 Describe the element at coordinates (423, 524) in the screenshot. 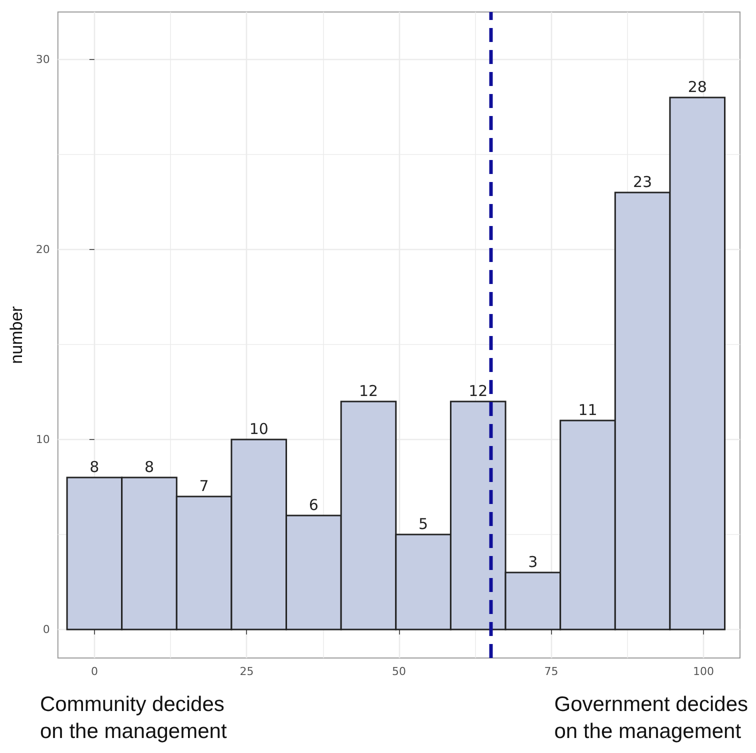

I see `data-label: 5` at that location.